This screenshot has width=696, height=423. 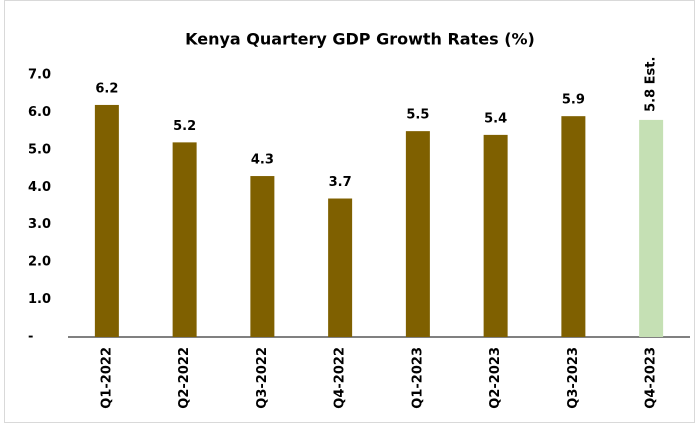 What do you see at coordinates (573, 100) in the screenshot?
I see `value-label: 5.9` at bounding box center [573, 100].